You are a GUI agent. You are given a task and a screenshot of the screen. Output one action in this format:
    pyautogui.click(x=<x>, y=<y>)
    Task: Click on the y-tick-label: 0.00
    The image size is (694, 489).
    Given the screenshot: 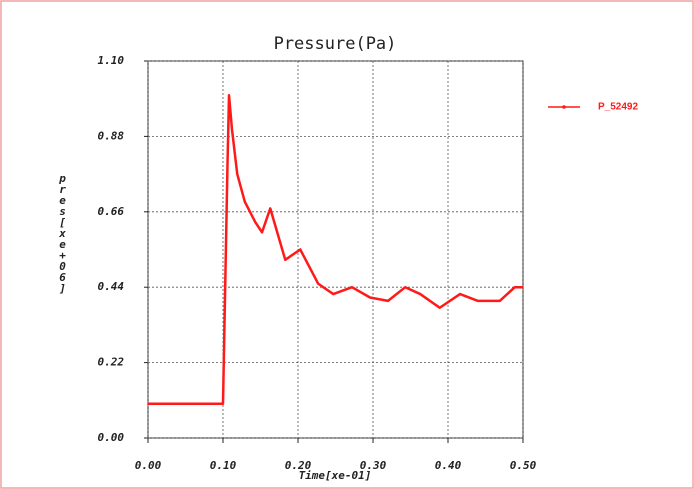 What is the action you would take?
    pyautogui.click(x=111, y=437)
    